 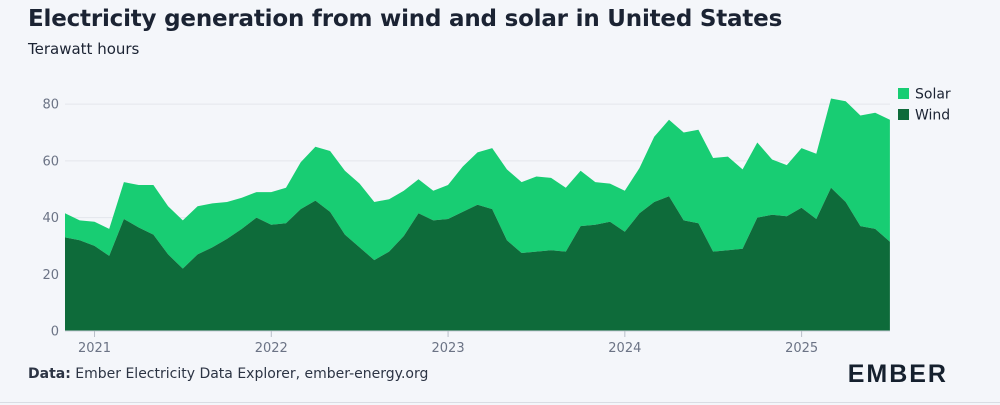 I want to click on legend: Solar Wind, so click(x=924, y=105).